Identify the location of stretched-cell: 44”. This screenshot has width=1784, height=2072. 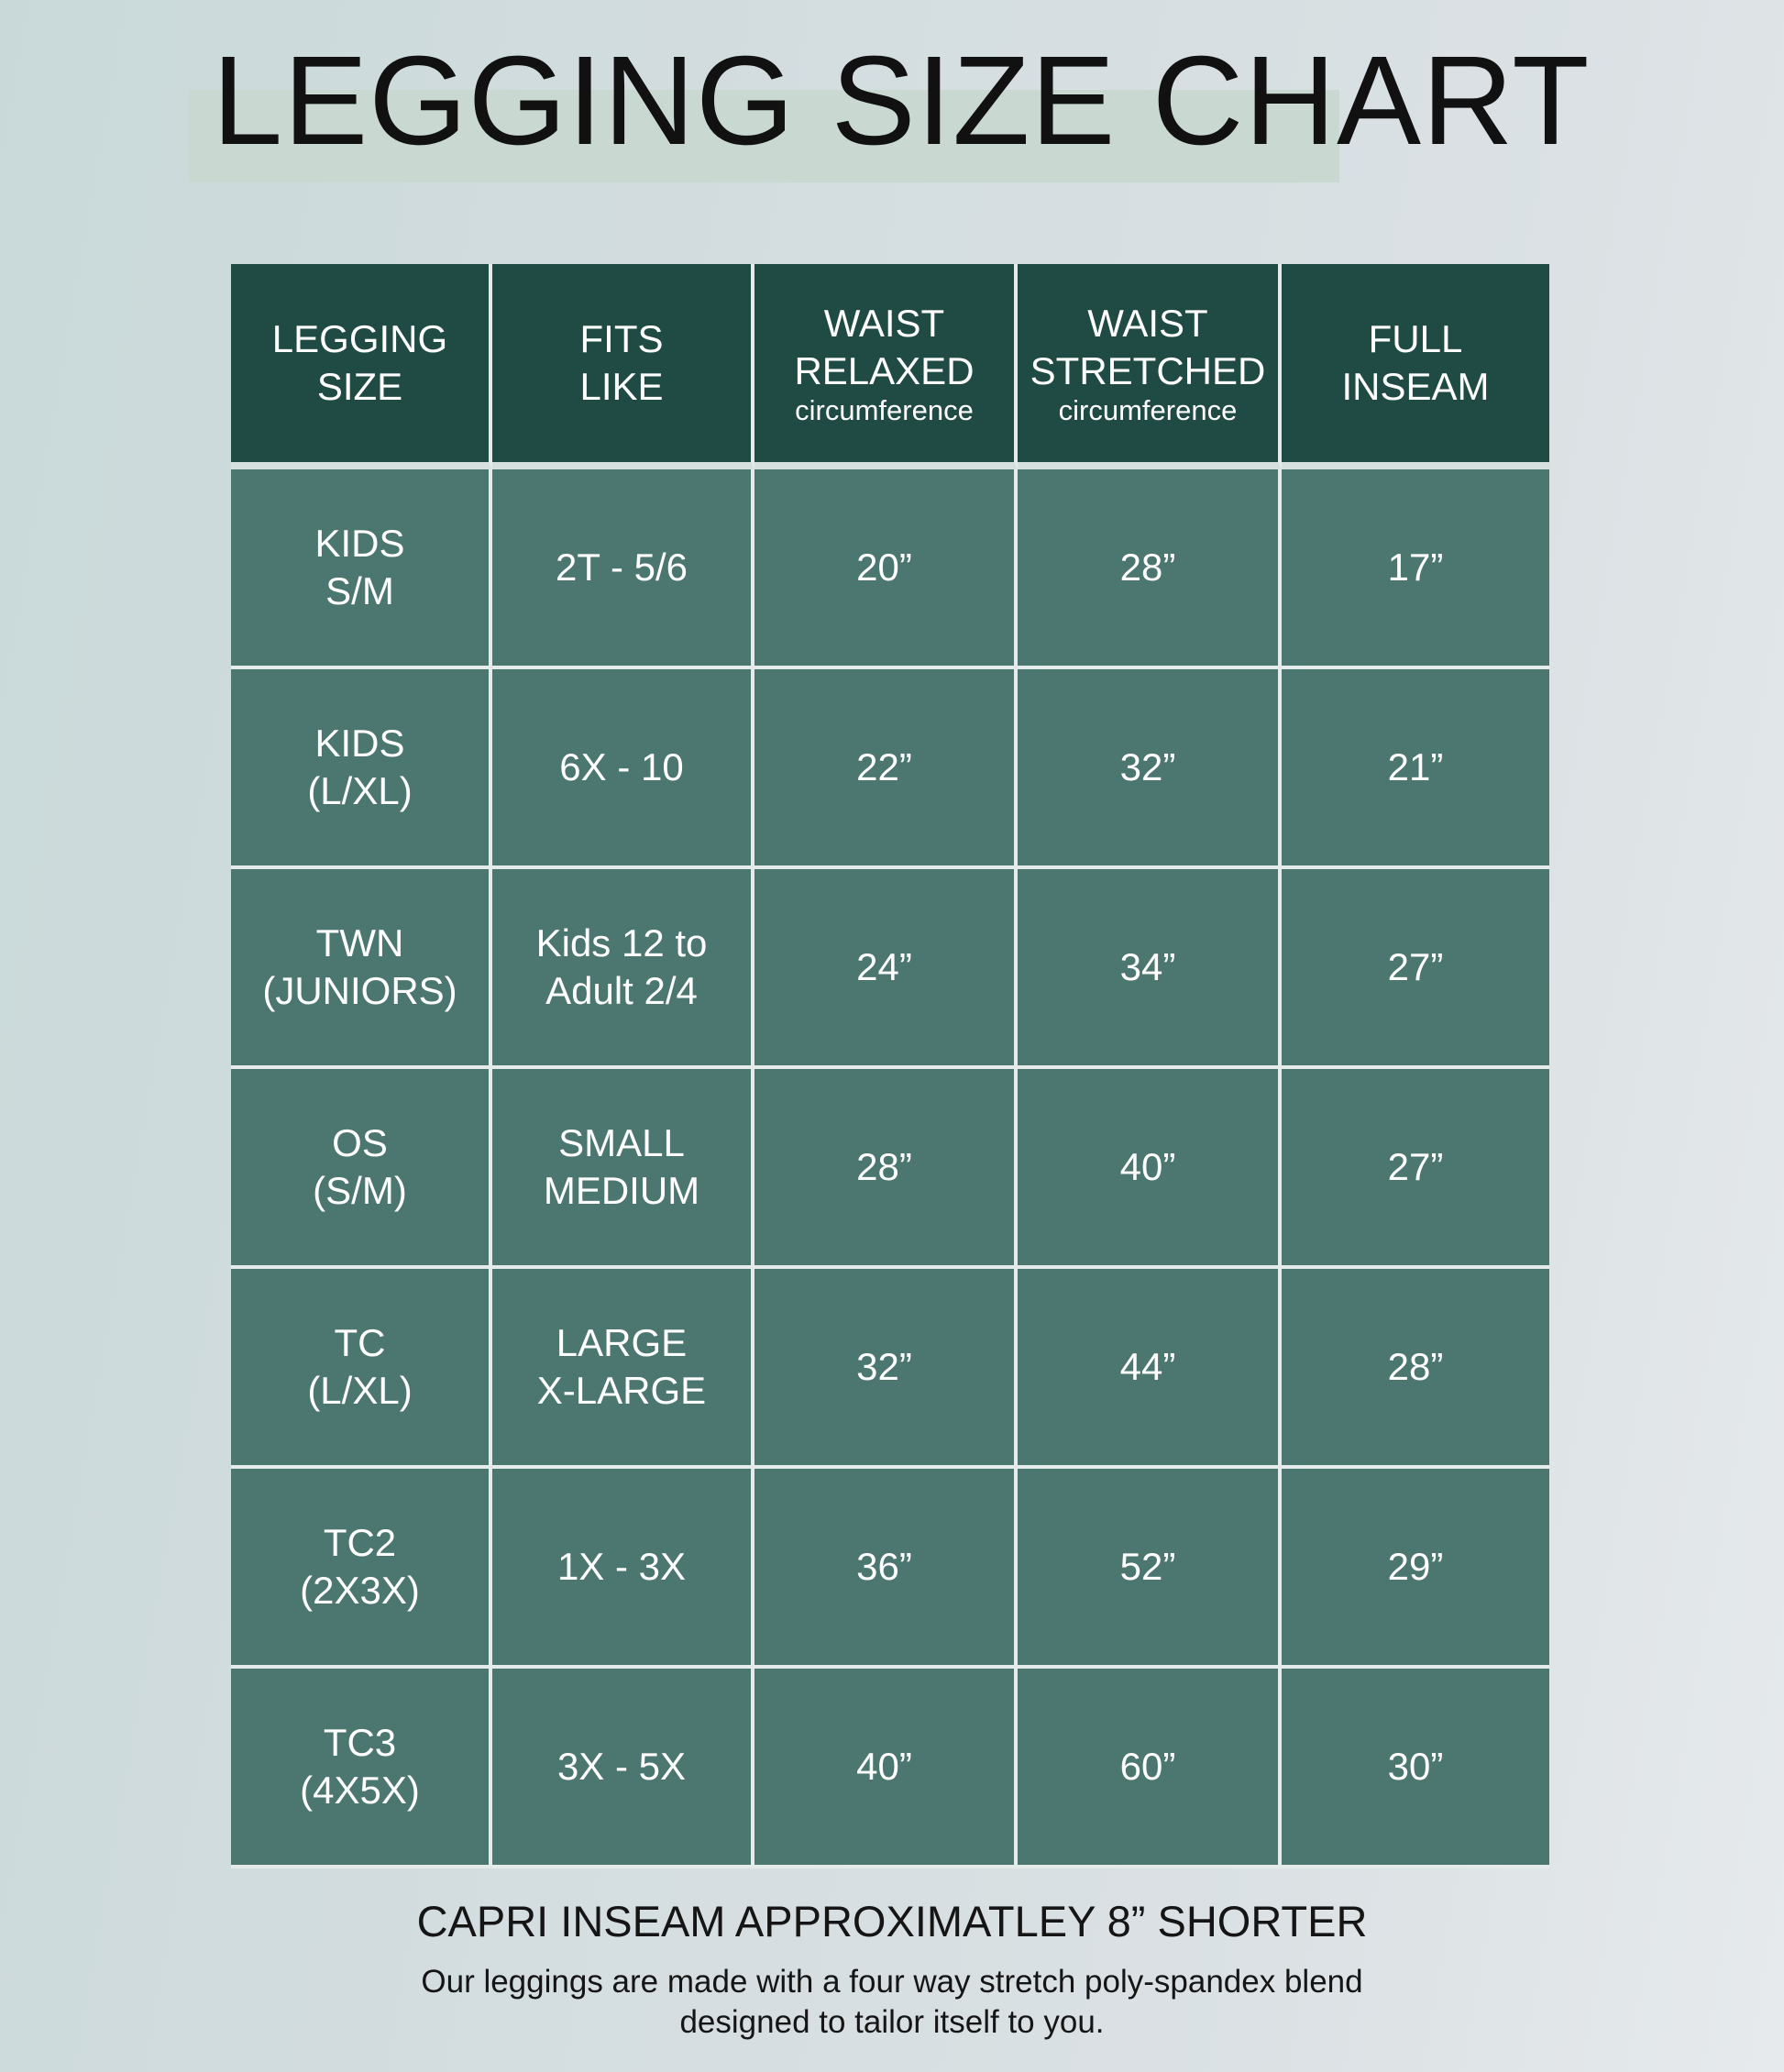
(1150, 1369).